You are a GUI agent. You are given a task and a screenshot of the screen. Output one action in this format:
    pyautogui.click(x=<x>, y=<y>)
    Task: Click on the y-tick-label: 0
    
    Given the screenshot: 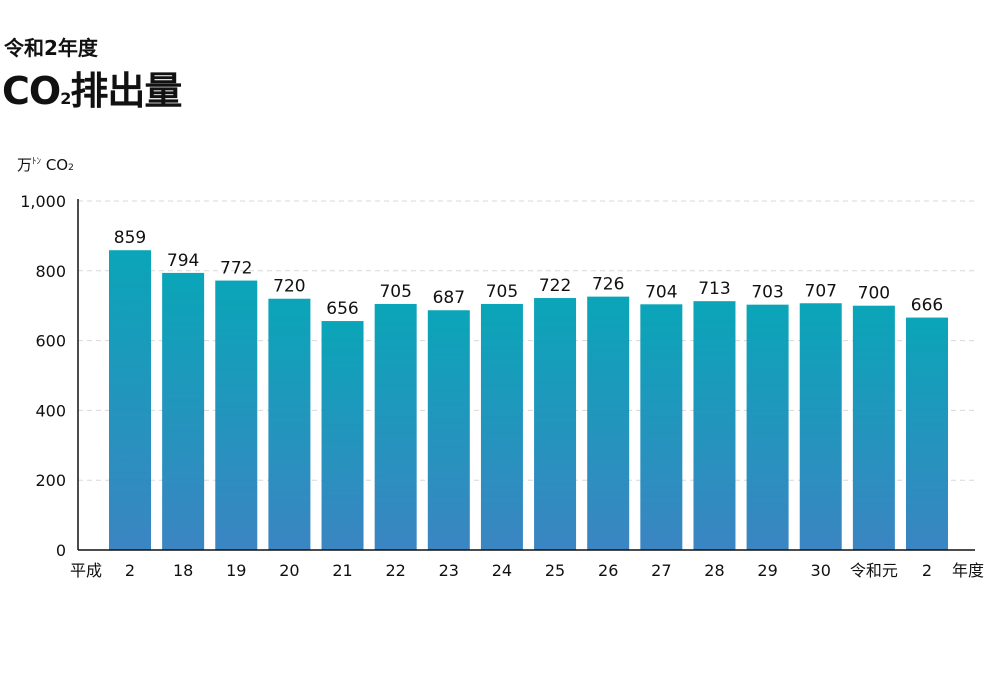 What is the action you would take?
    pyautogui.click(x=61, y=550)
    